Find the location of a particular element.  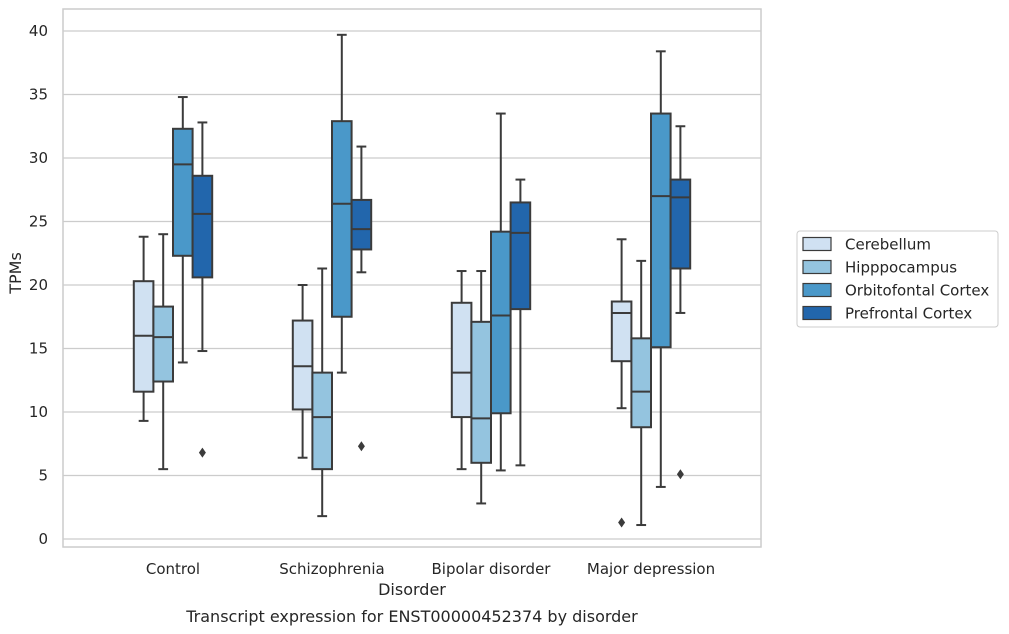

legend-label: Prefrontal Cortex is located at coordinates (908, 314).